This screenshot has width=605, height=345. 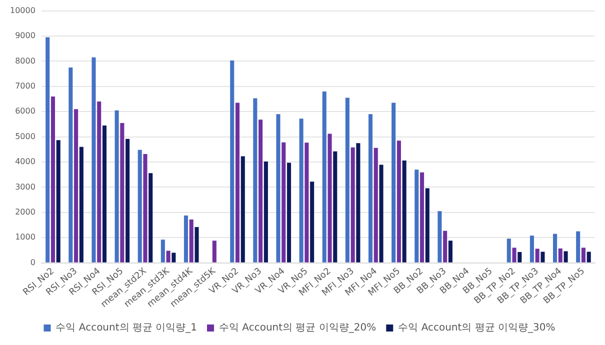 I want to click on y-tick-label: 3000, so click(x=25, y=187).